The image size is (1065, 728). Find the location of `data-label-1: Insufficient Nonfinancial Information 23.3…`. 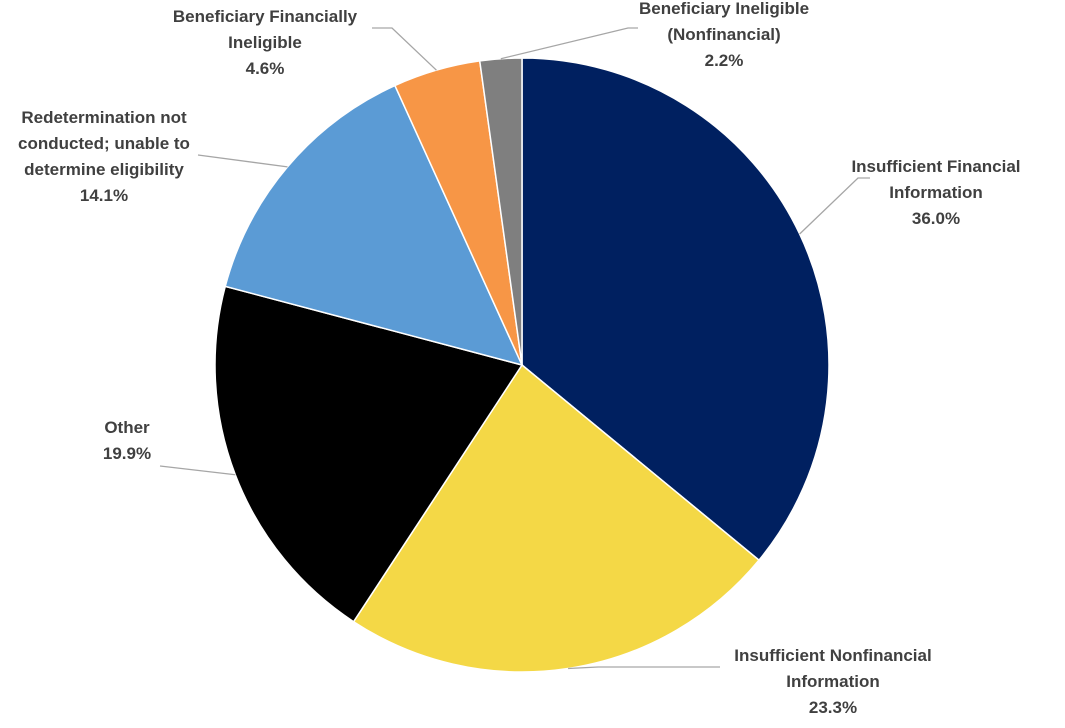

data-label-1: Insufficient Nonfinancial Information 23.3… is located at coordinates (832, 681).